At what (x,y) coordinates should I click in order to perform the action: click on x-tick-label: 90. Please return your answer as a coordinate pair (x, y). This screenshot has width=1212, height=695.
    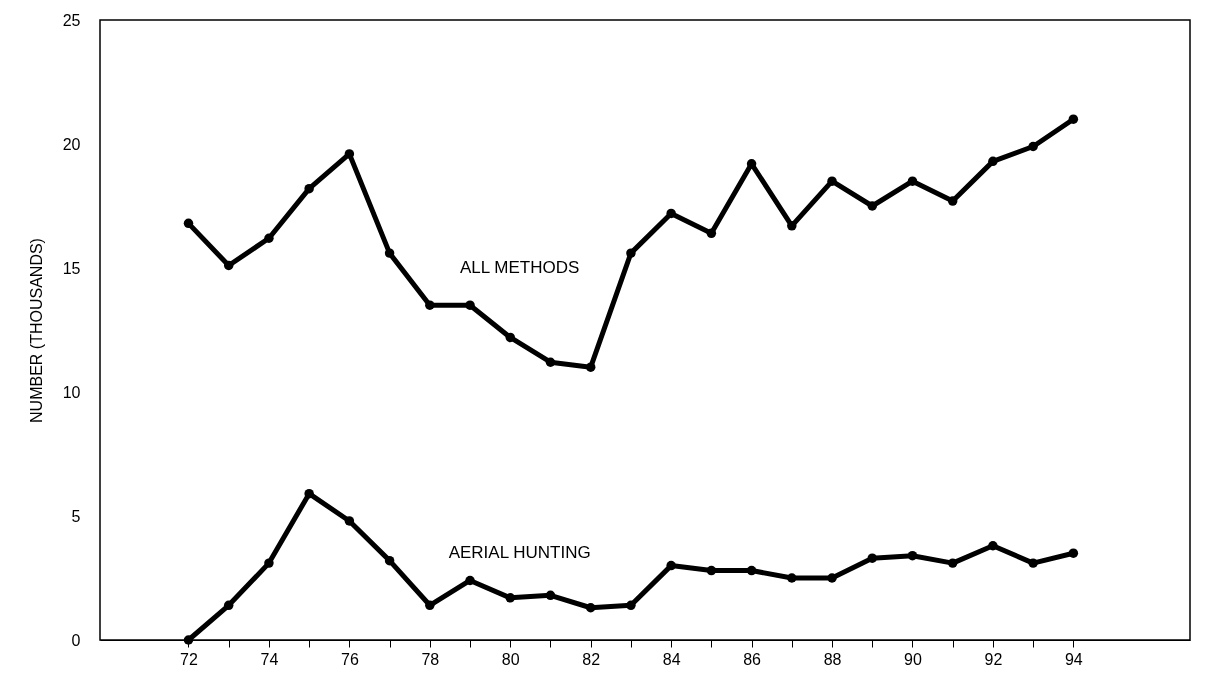
    Looking at the image, I should click on (913, 659).